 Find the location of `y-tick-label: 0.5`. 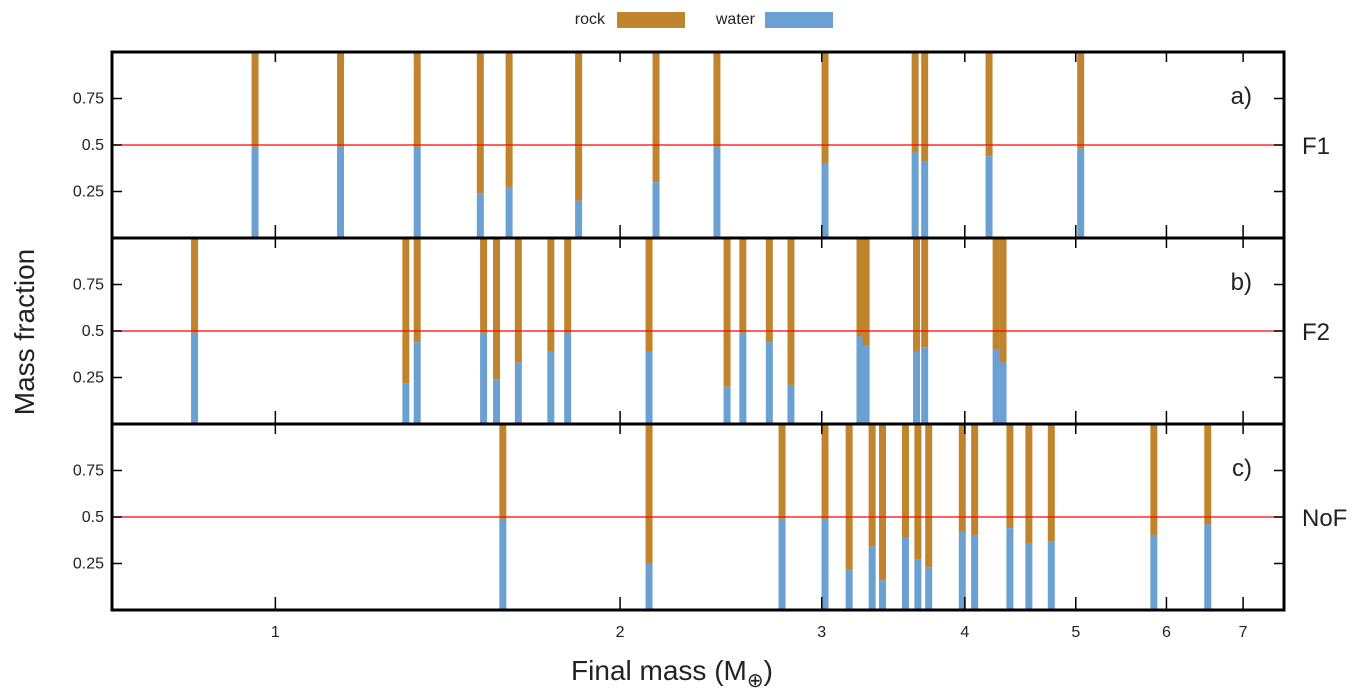

y-tick-label: 0.5 is located at coordinates (93, 145).